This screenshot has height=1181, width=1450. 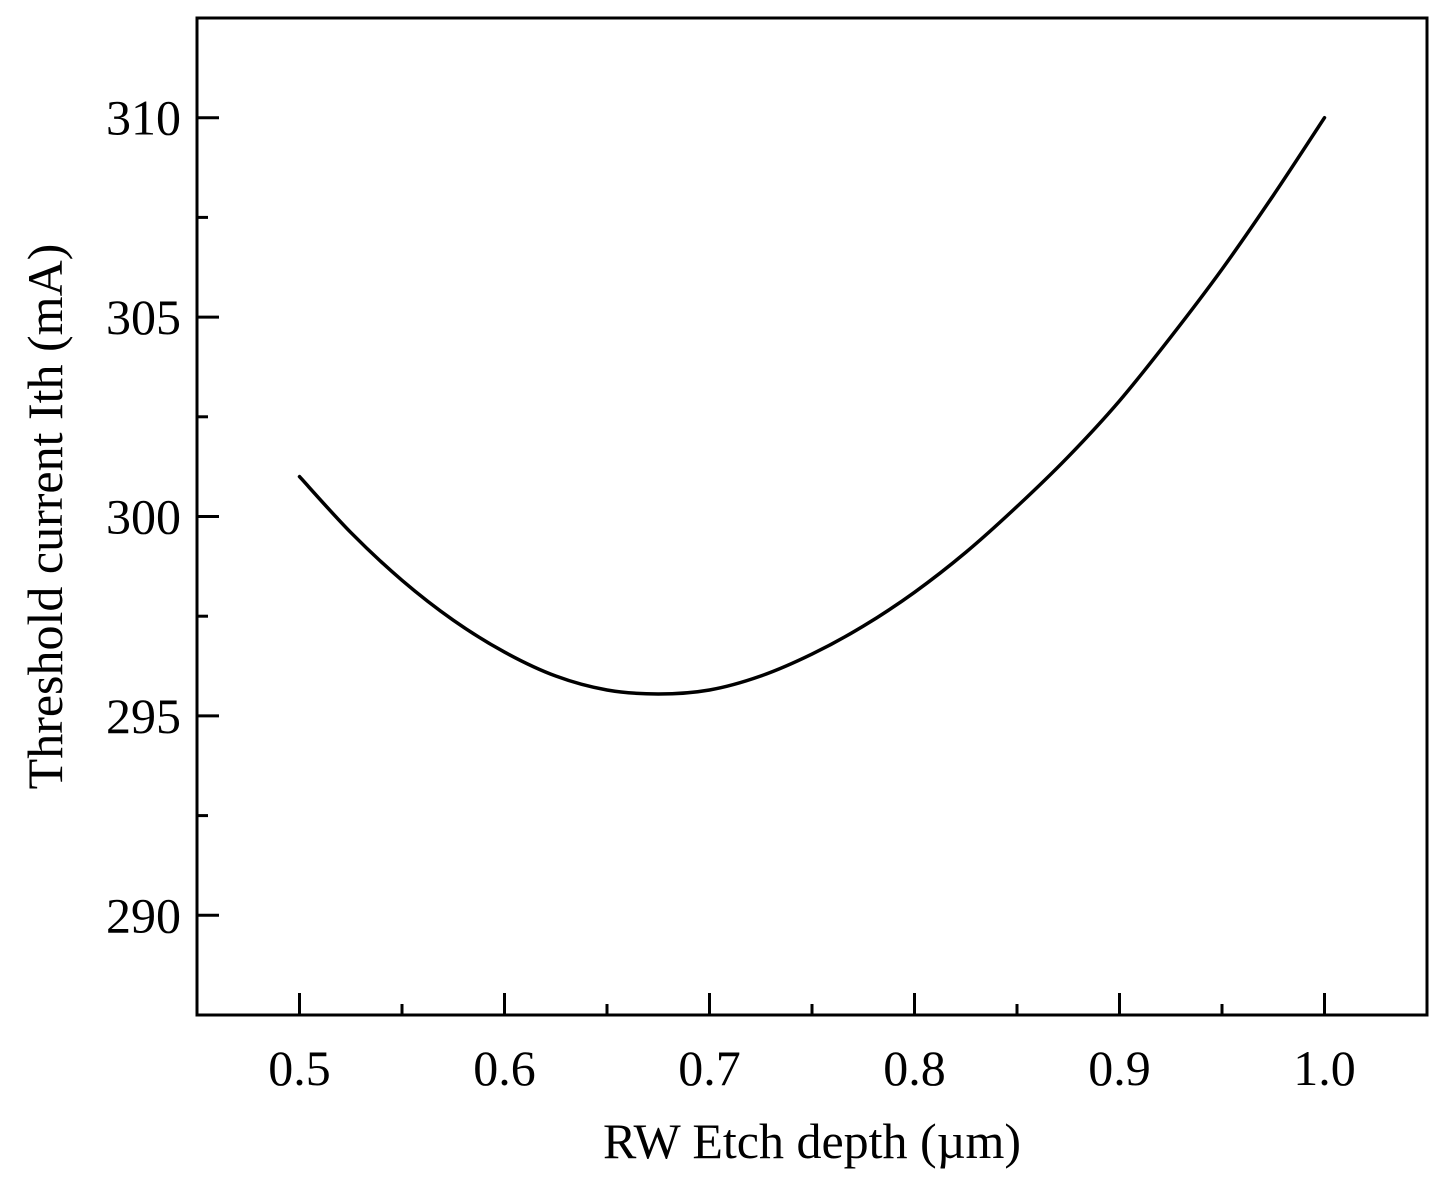 What do you see at coordinates (1119, 1068) in the screenshot?
I see `x-tick-label: 0.9` at bounding box center [1119, 1068].